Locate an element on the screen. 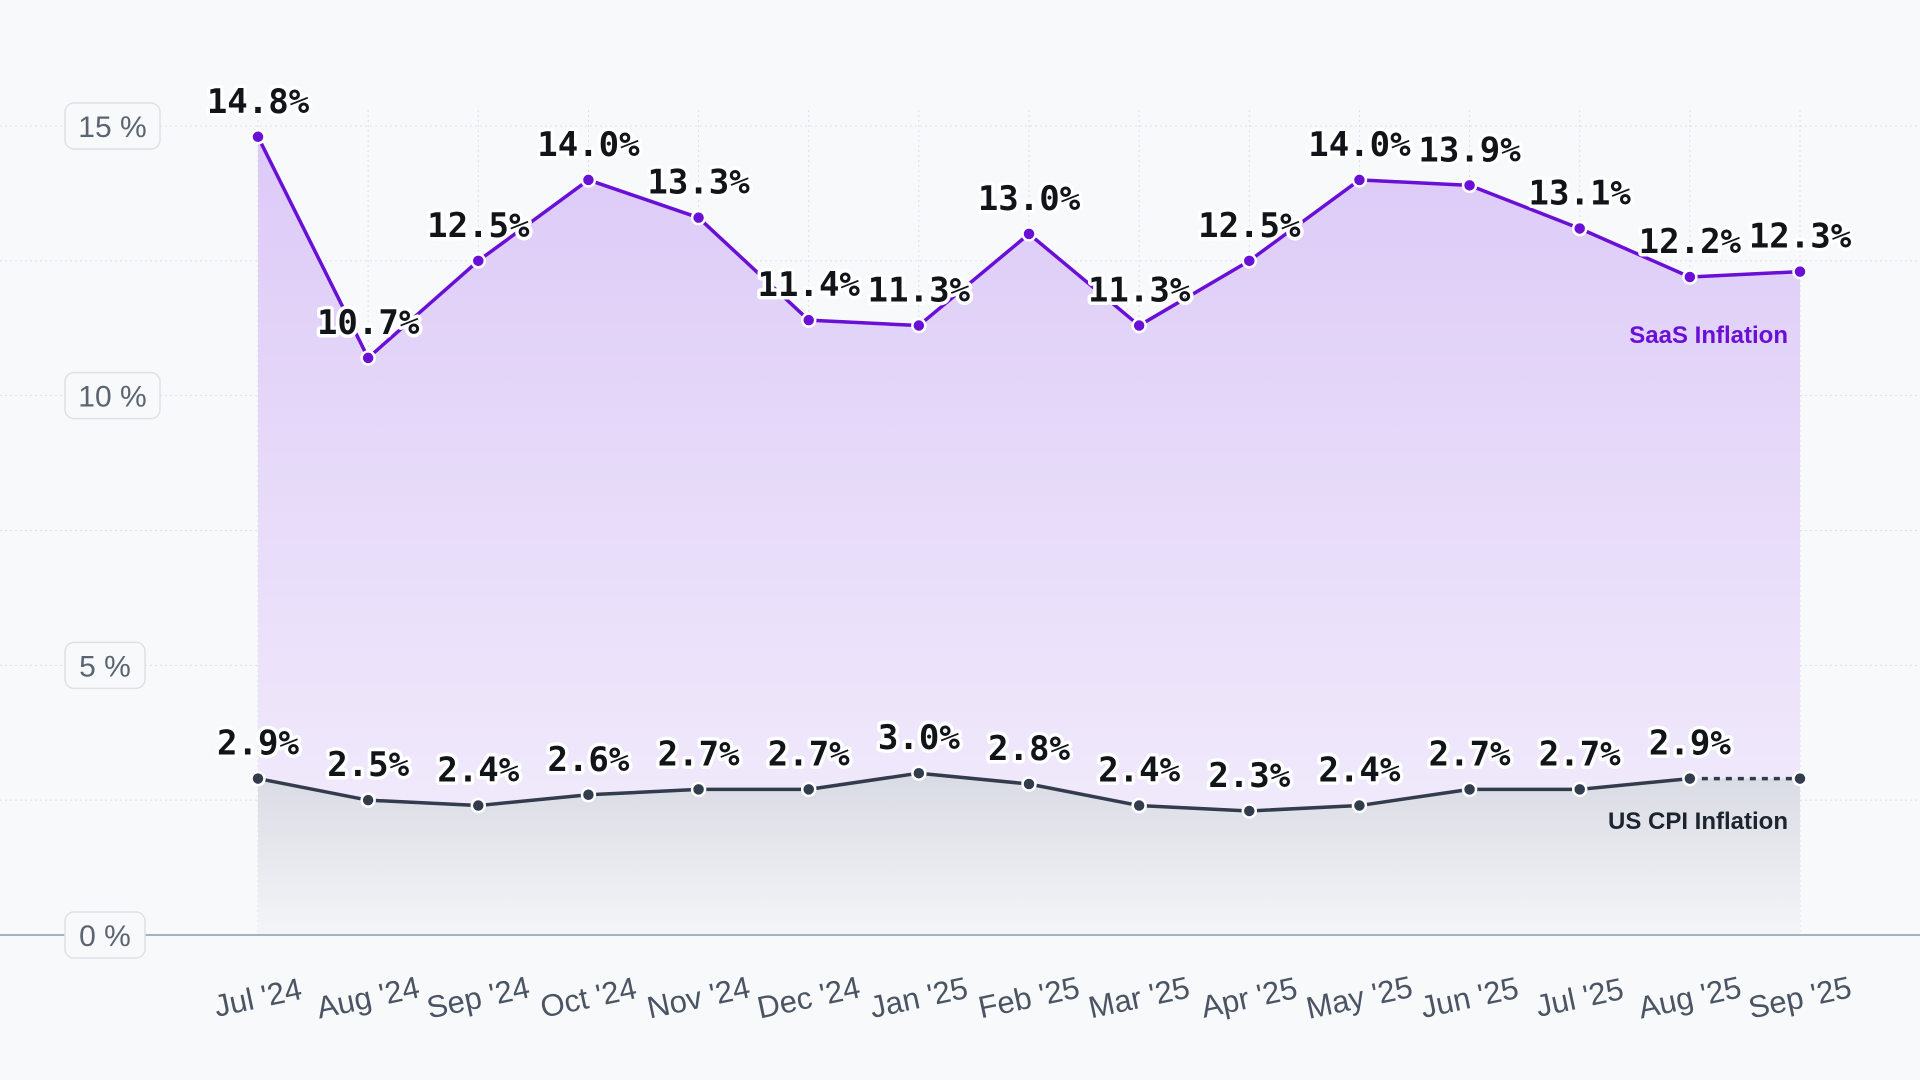  x-tick-label: Feb '25 is located at coordinates (1028, 998).